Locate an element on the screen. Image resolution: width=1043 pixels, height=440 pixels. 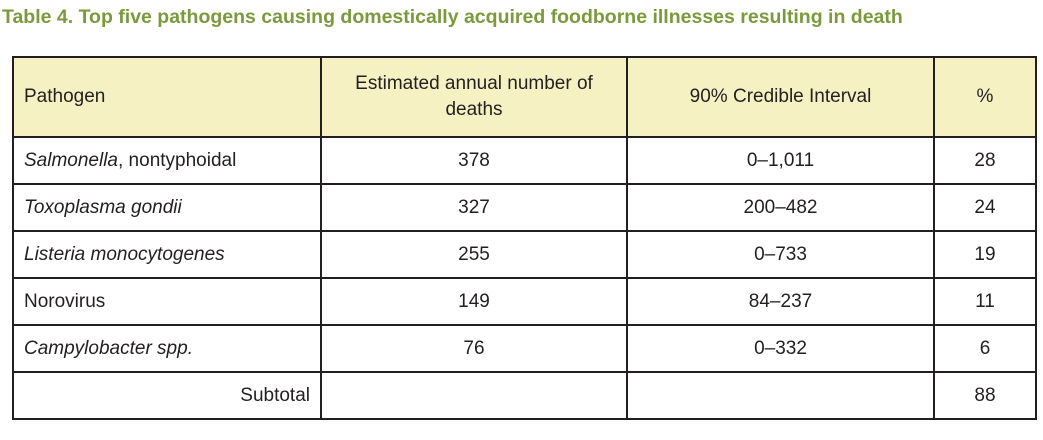
pathogen-cell: Listeria monocytogenes is located at coordinates (167, 254).